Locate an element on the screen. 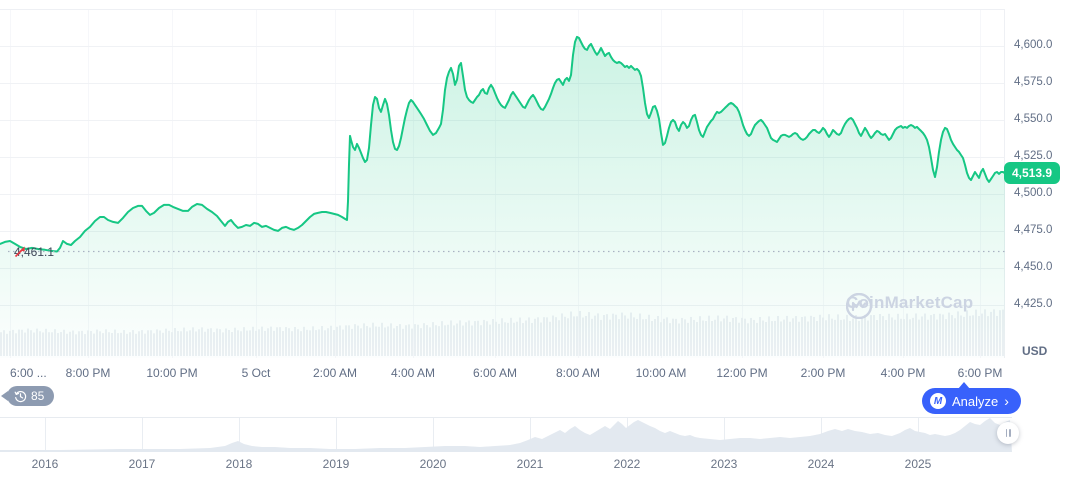 Image resolution: width=1072 pixels, height=477 pixels. x-axis-label: 4:00 AM is located at coordinates (413, 373).